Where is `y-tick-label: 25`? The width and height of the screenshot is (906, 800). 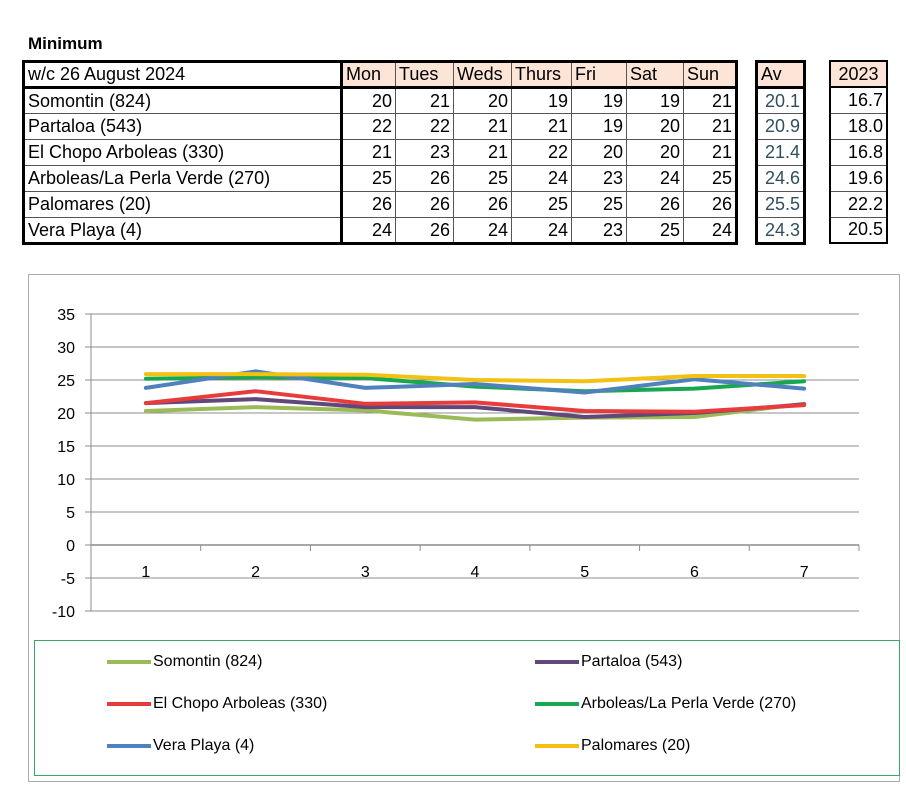 y-tick-label: 25 is located at coordinates (66, 381).